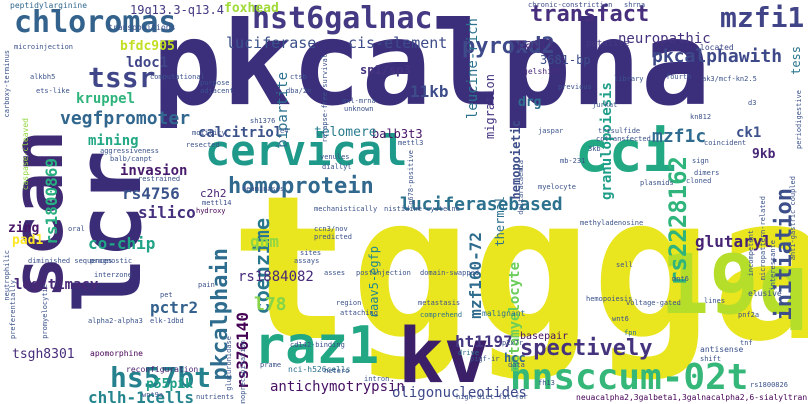 This screenshot has width=808, height=404. What do you see at coordinates (56, 285) in the screenshot?
I see `word-legitimacy: legitimacy` at bounding box center [56, 285].